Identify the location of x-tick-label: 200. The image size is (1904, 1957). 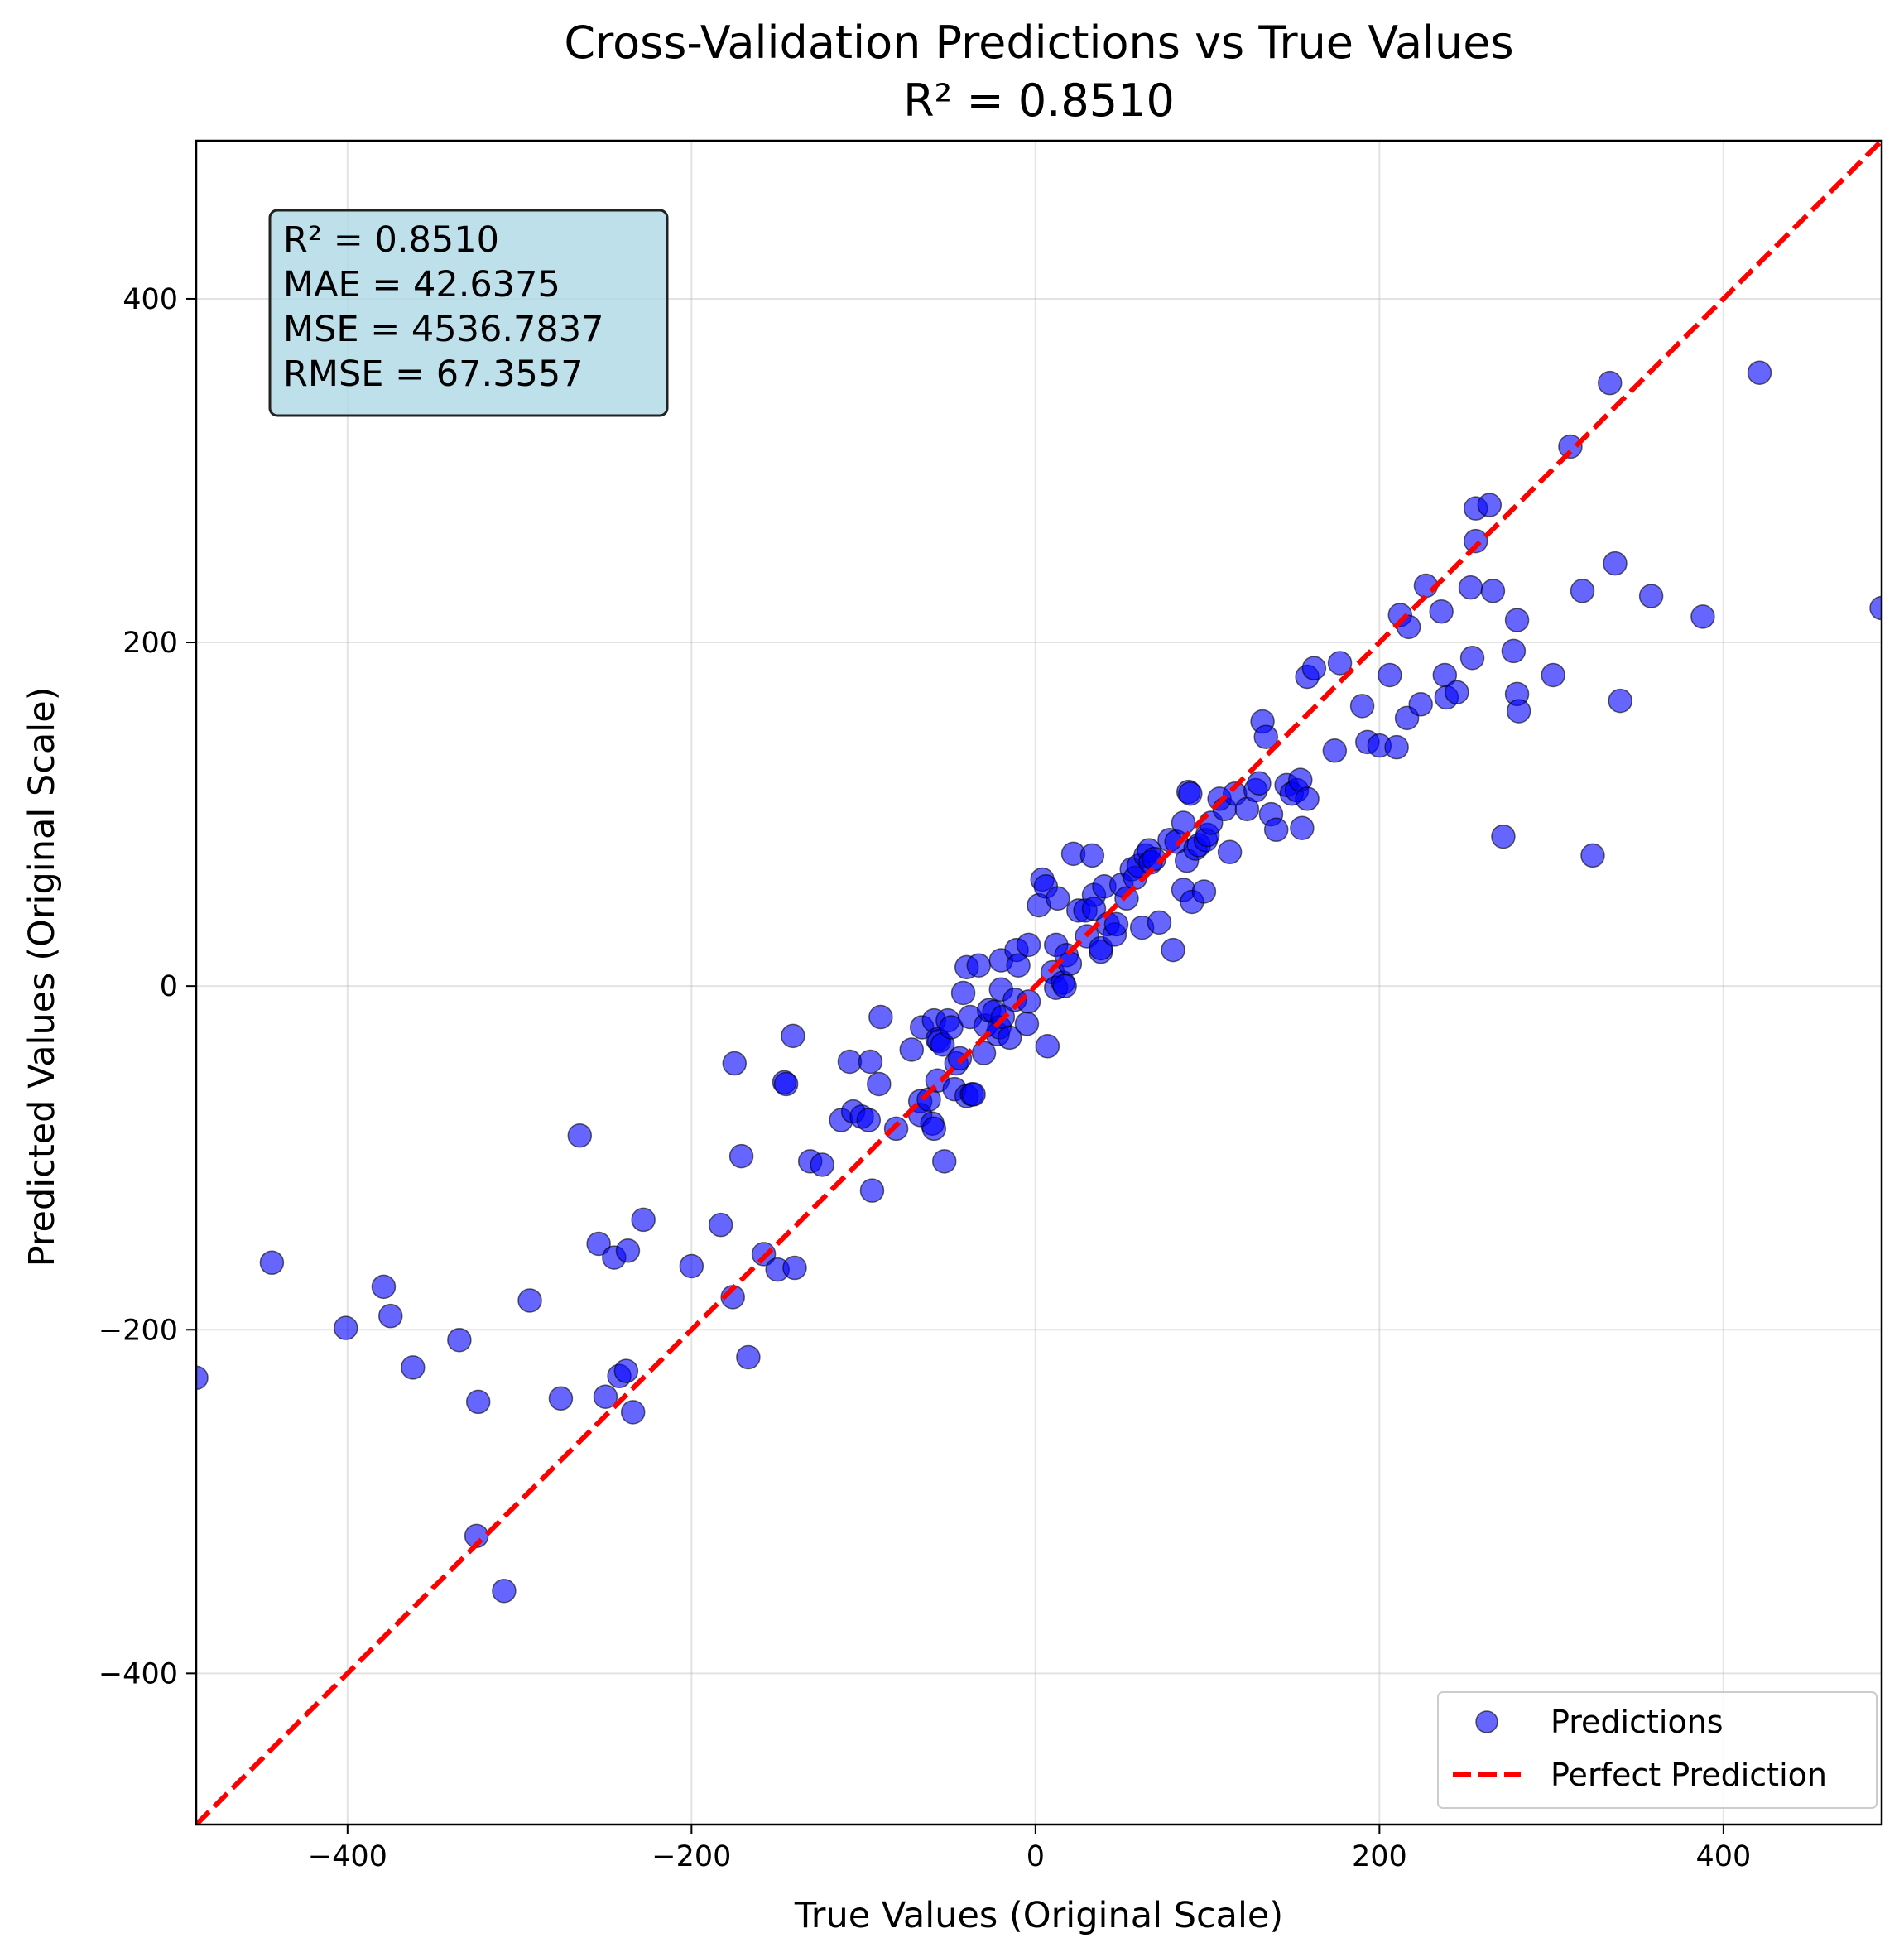
(1379, 1857).